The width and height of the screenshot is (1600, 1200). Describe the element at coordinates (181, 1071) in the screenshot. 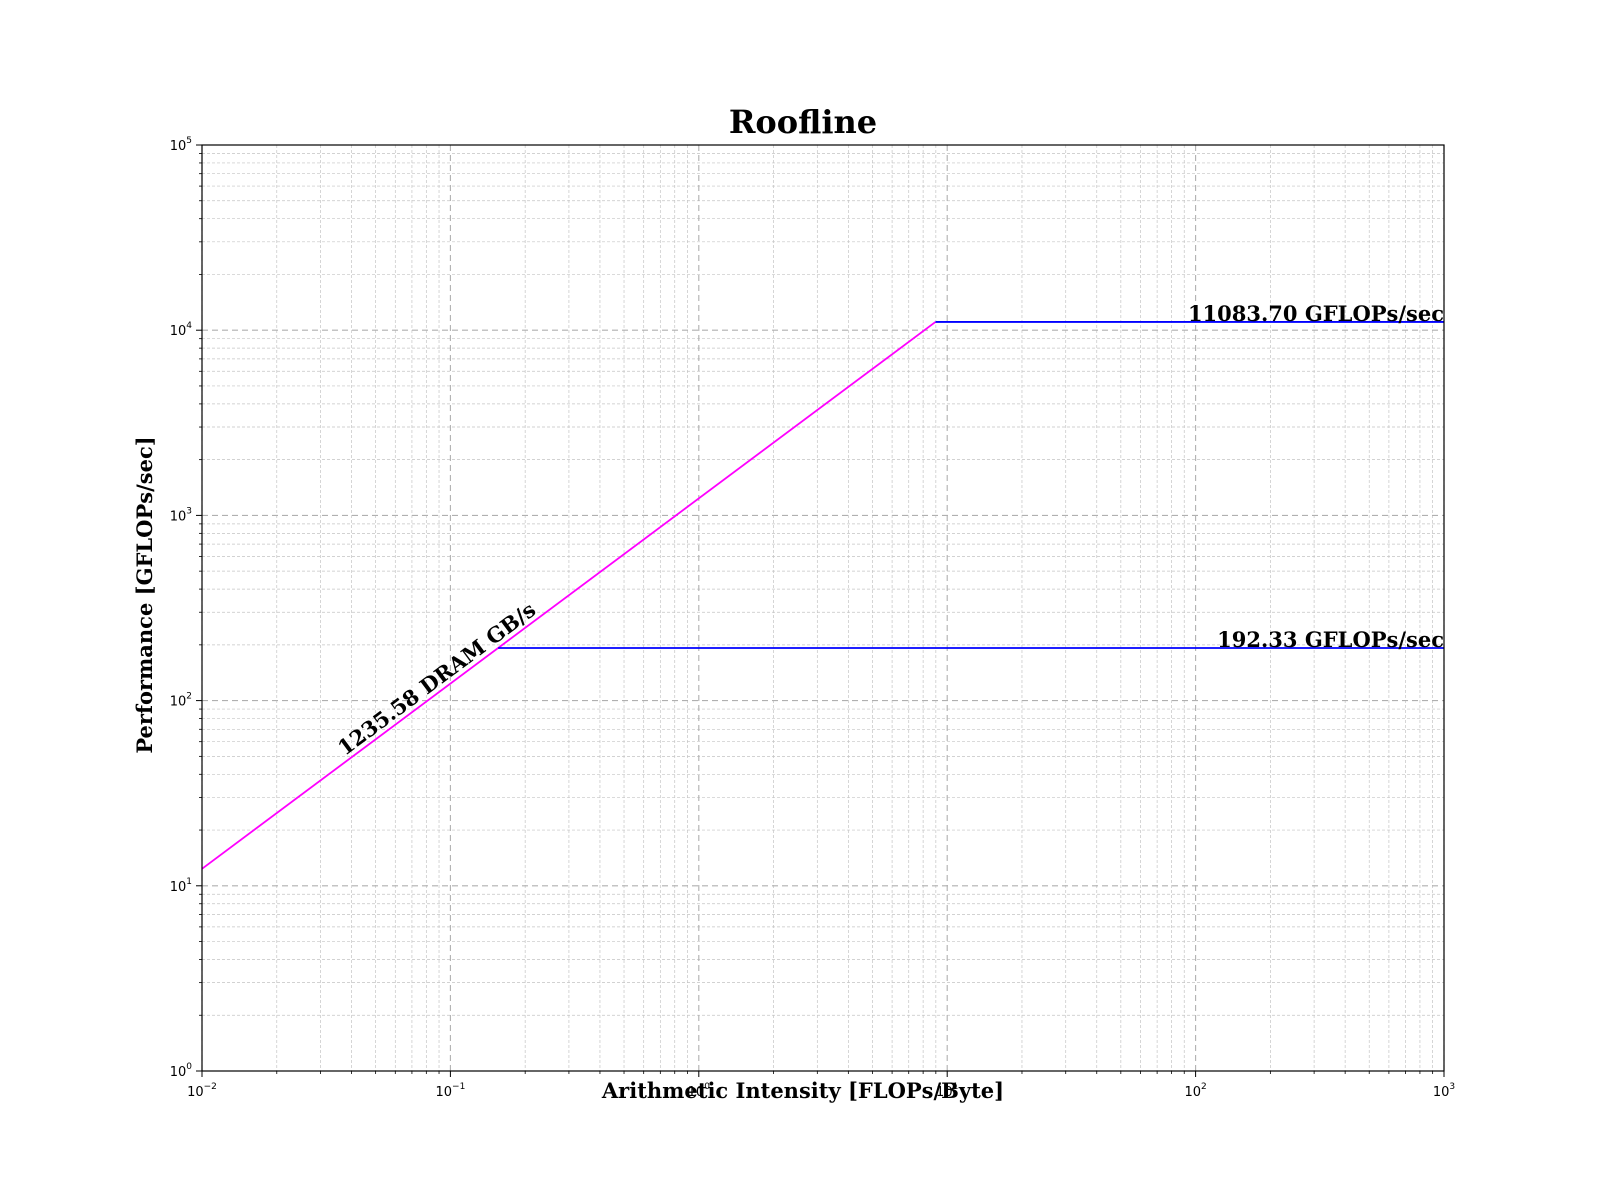

I see `y-tick-label: 10⁰` at that location.